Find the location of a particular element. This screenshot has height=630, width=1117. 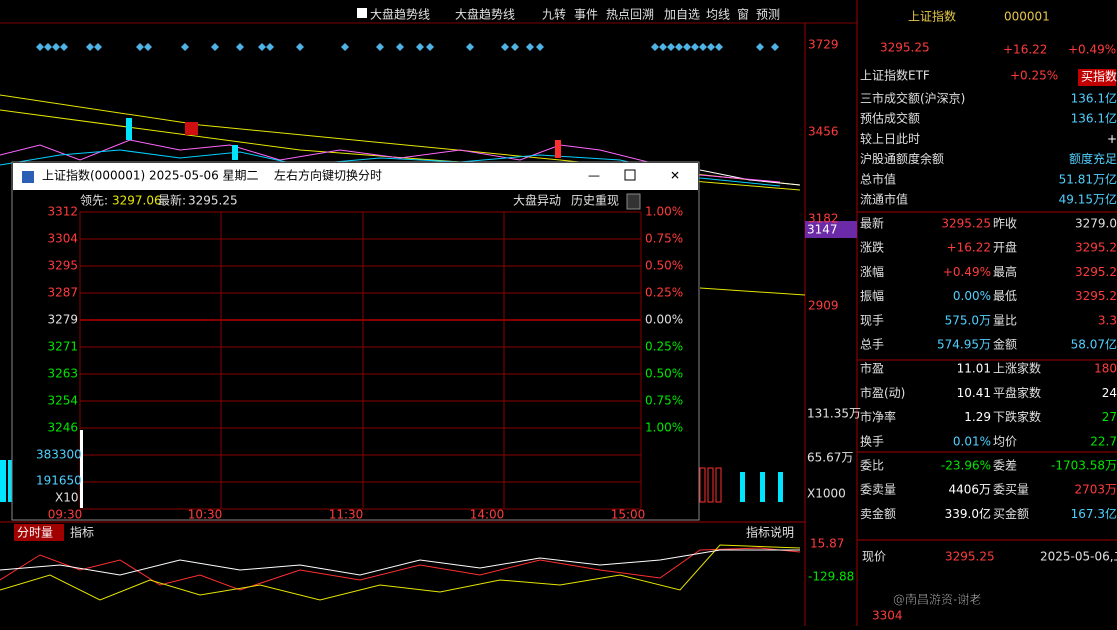

popup-button: 大盘异动 is located at coordinates (537, 200).